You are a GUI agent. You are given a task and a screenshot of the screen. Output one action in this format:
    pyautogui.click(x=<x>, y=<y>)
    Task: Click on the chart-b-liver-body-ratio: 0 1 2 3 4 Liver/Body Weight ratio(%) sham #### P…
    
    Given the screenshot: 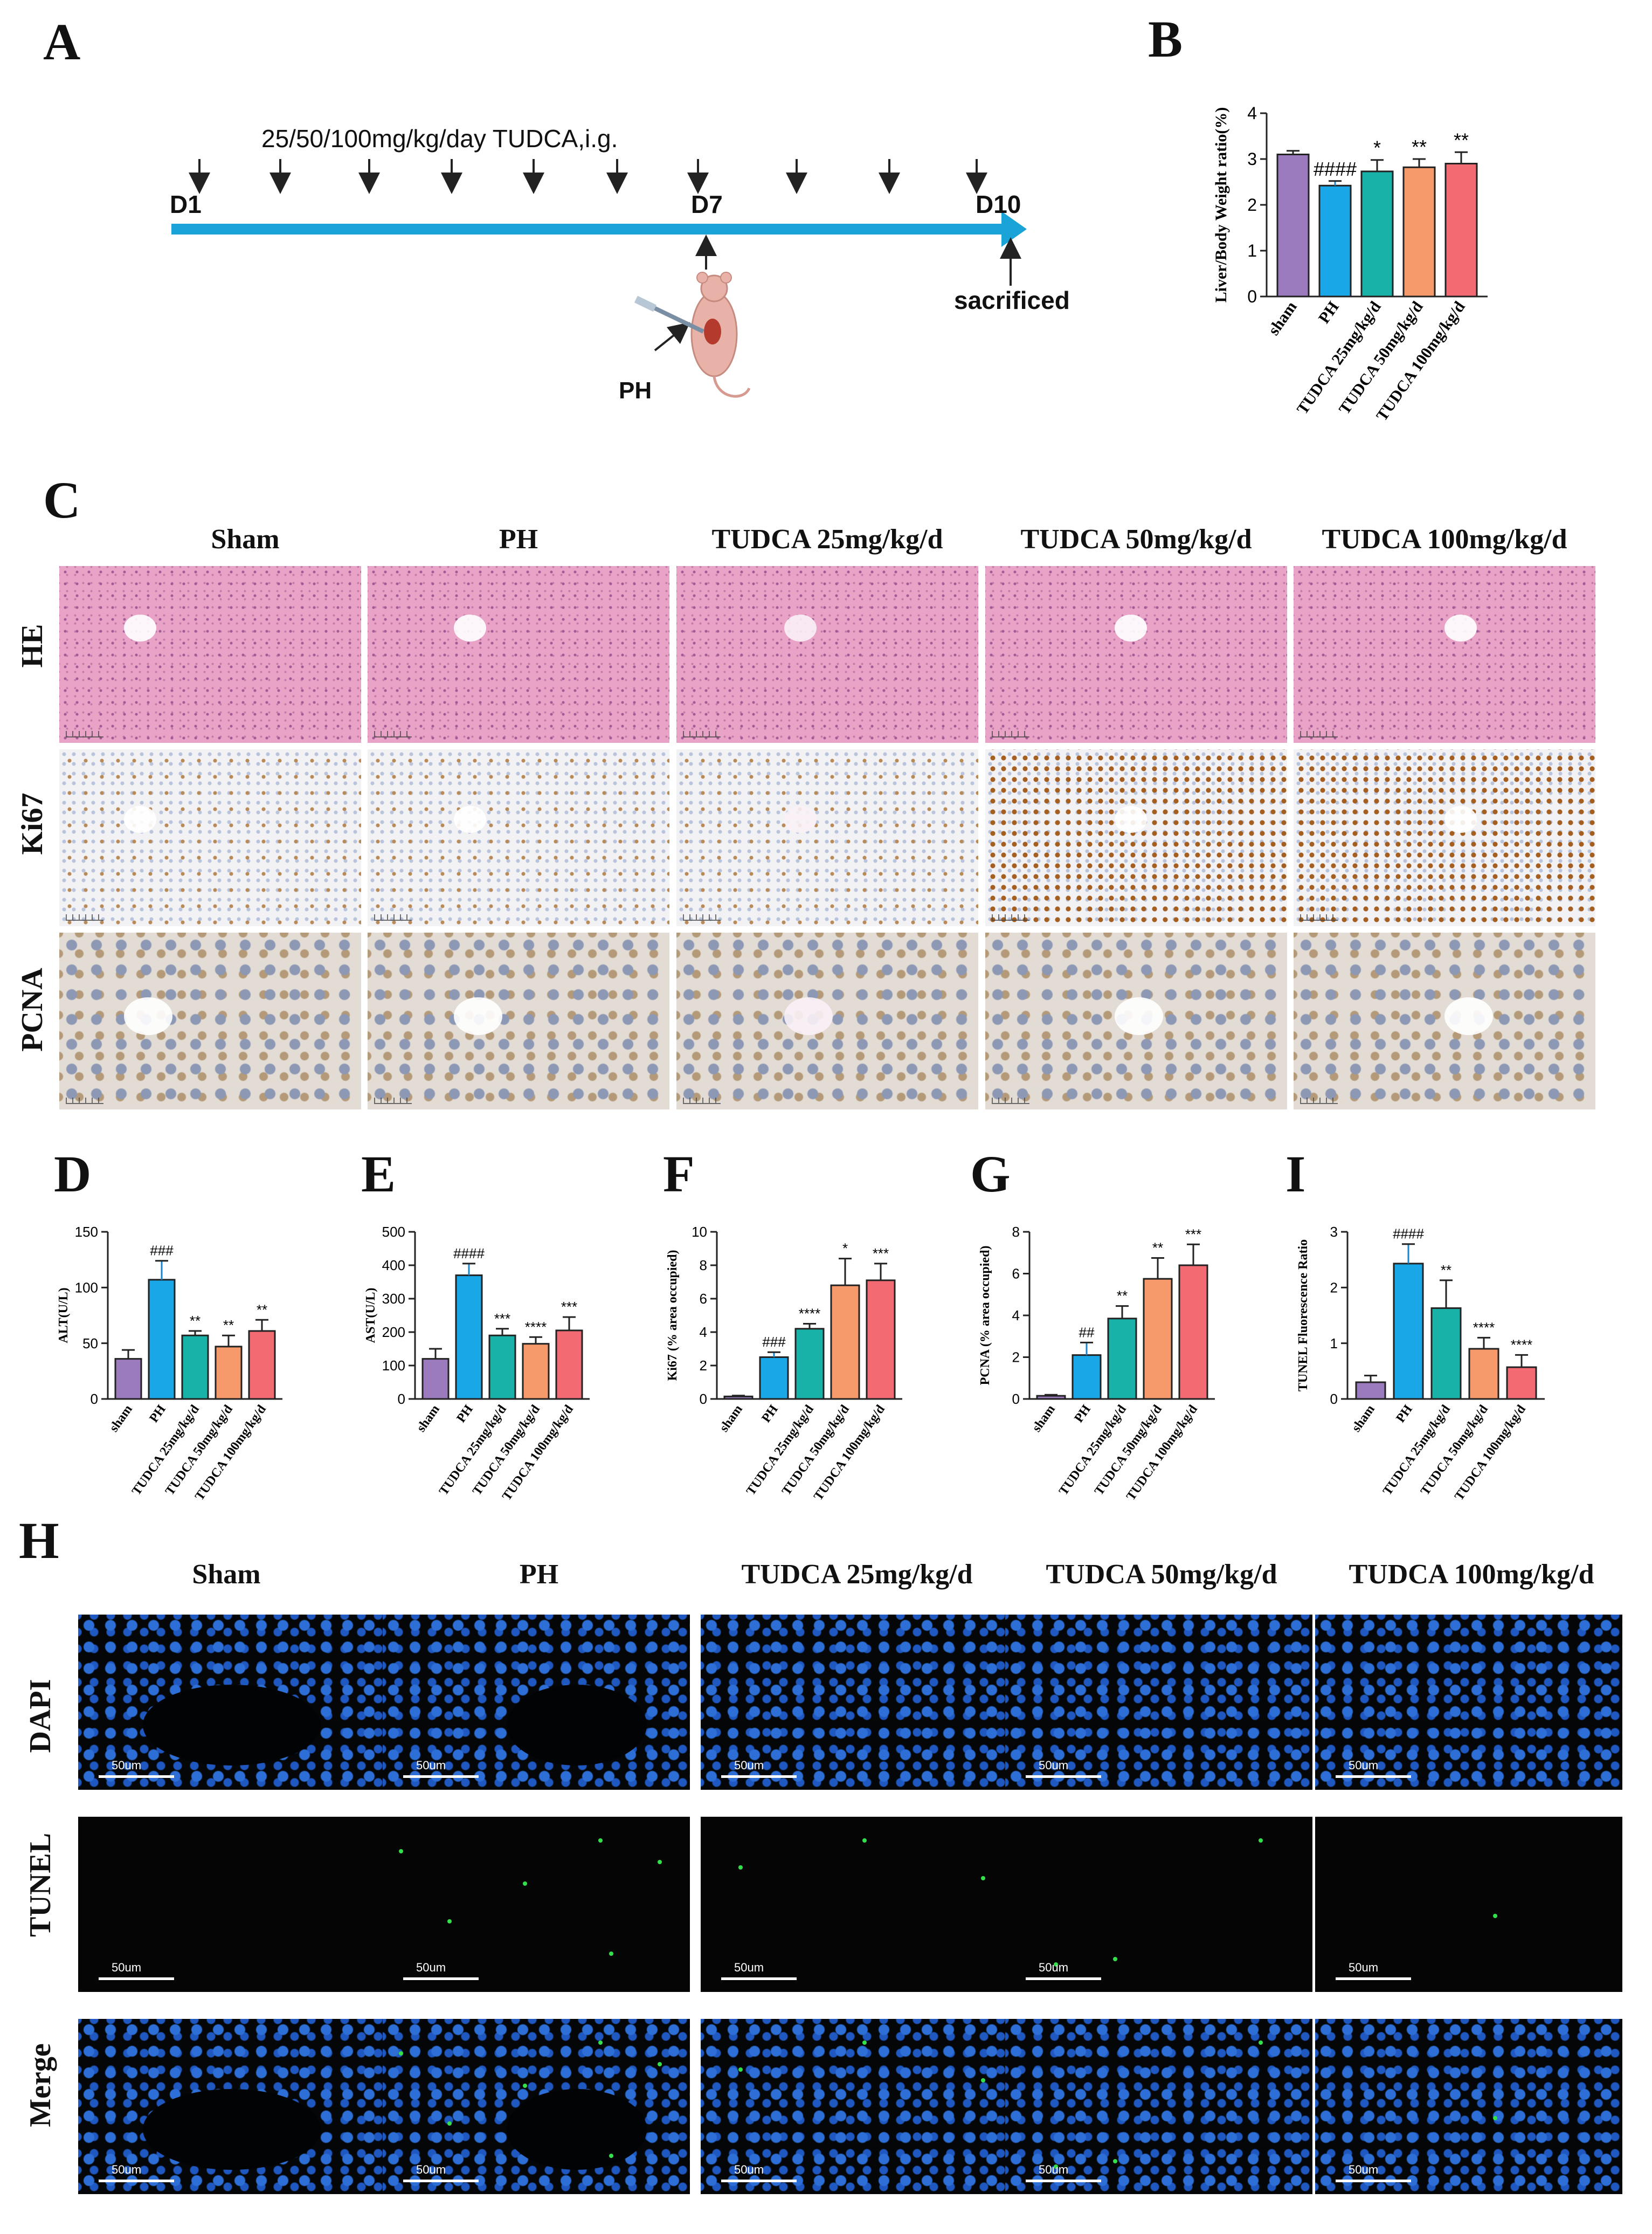 What is the action you would take?
    pyautogui.click(x=1350, y=264)
    